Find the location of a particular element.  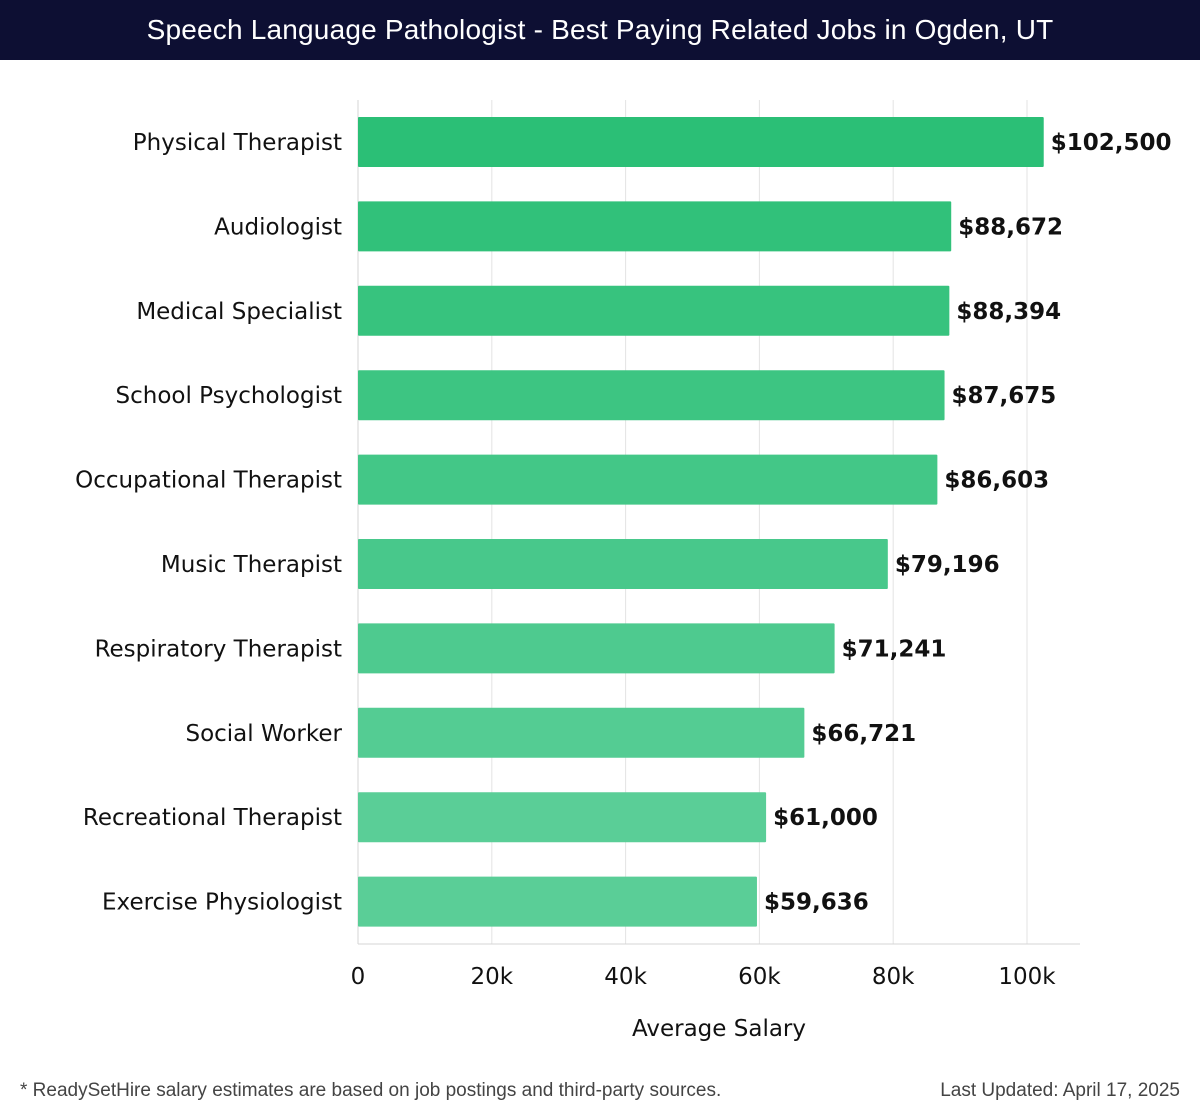

category-label: Music Therapist is located at coordinates (251, 565).